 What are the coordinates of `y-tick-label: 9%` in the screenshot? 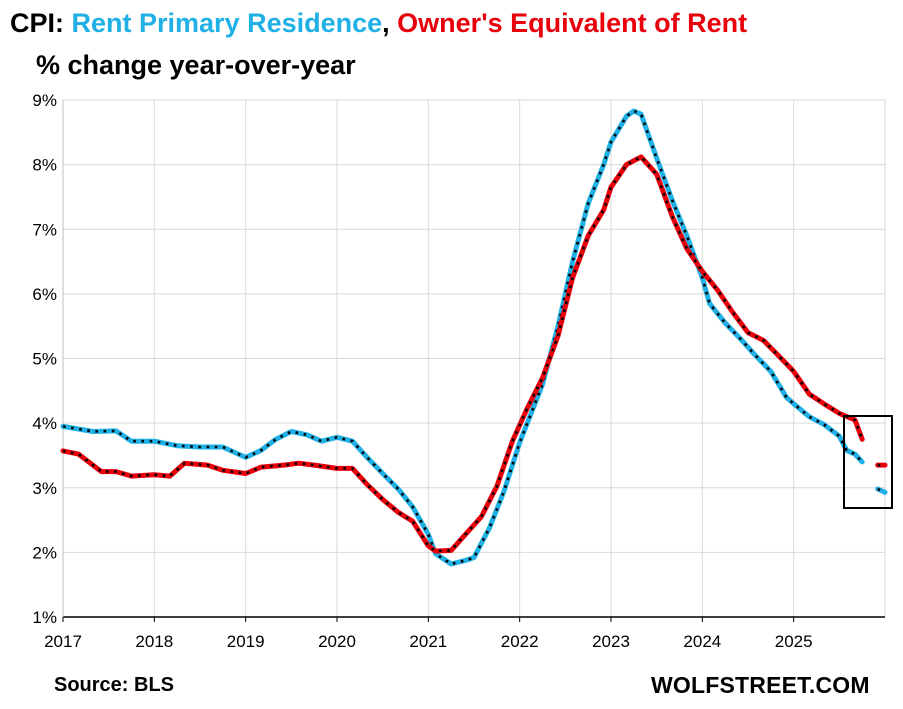 It's located at (44, 100).